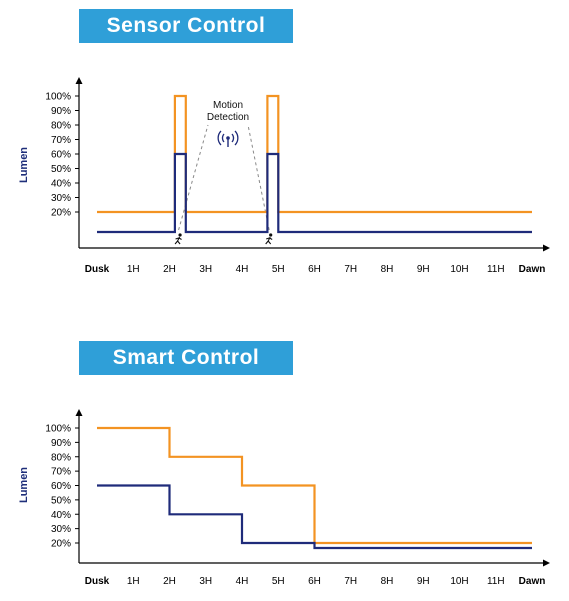  I want to click on wireless-signal-icon, so click(228, 138).